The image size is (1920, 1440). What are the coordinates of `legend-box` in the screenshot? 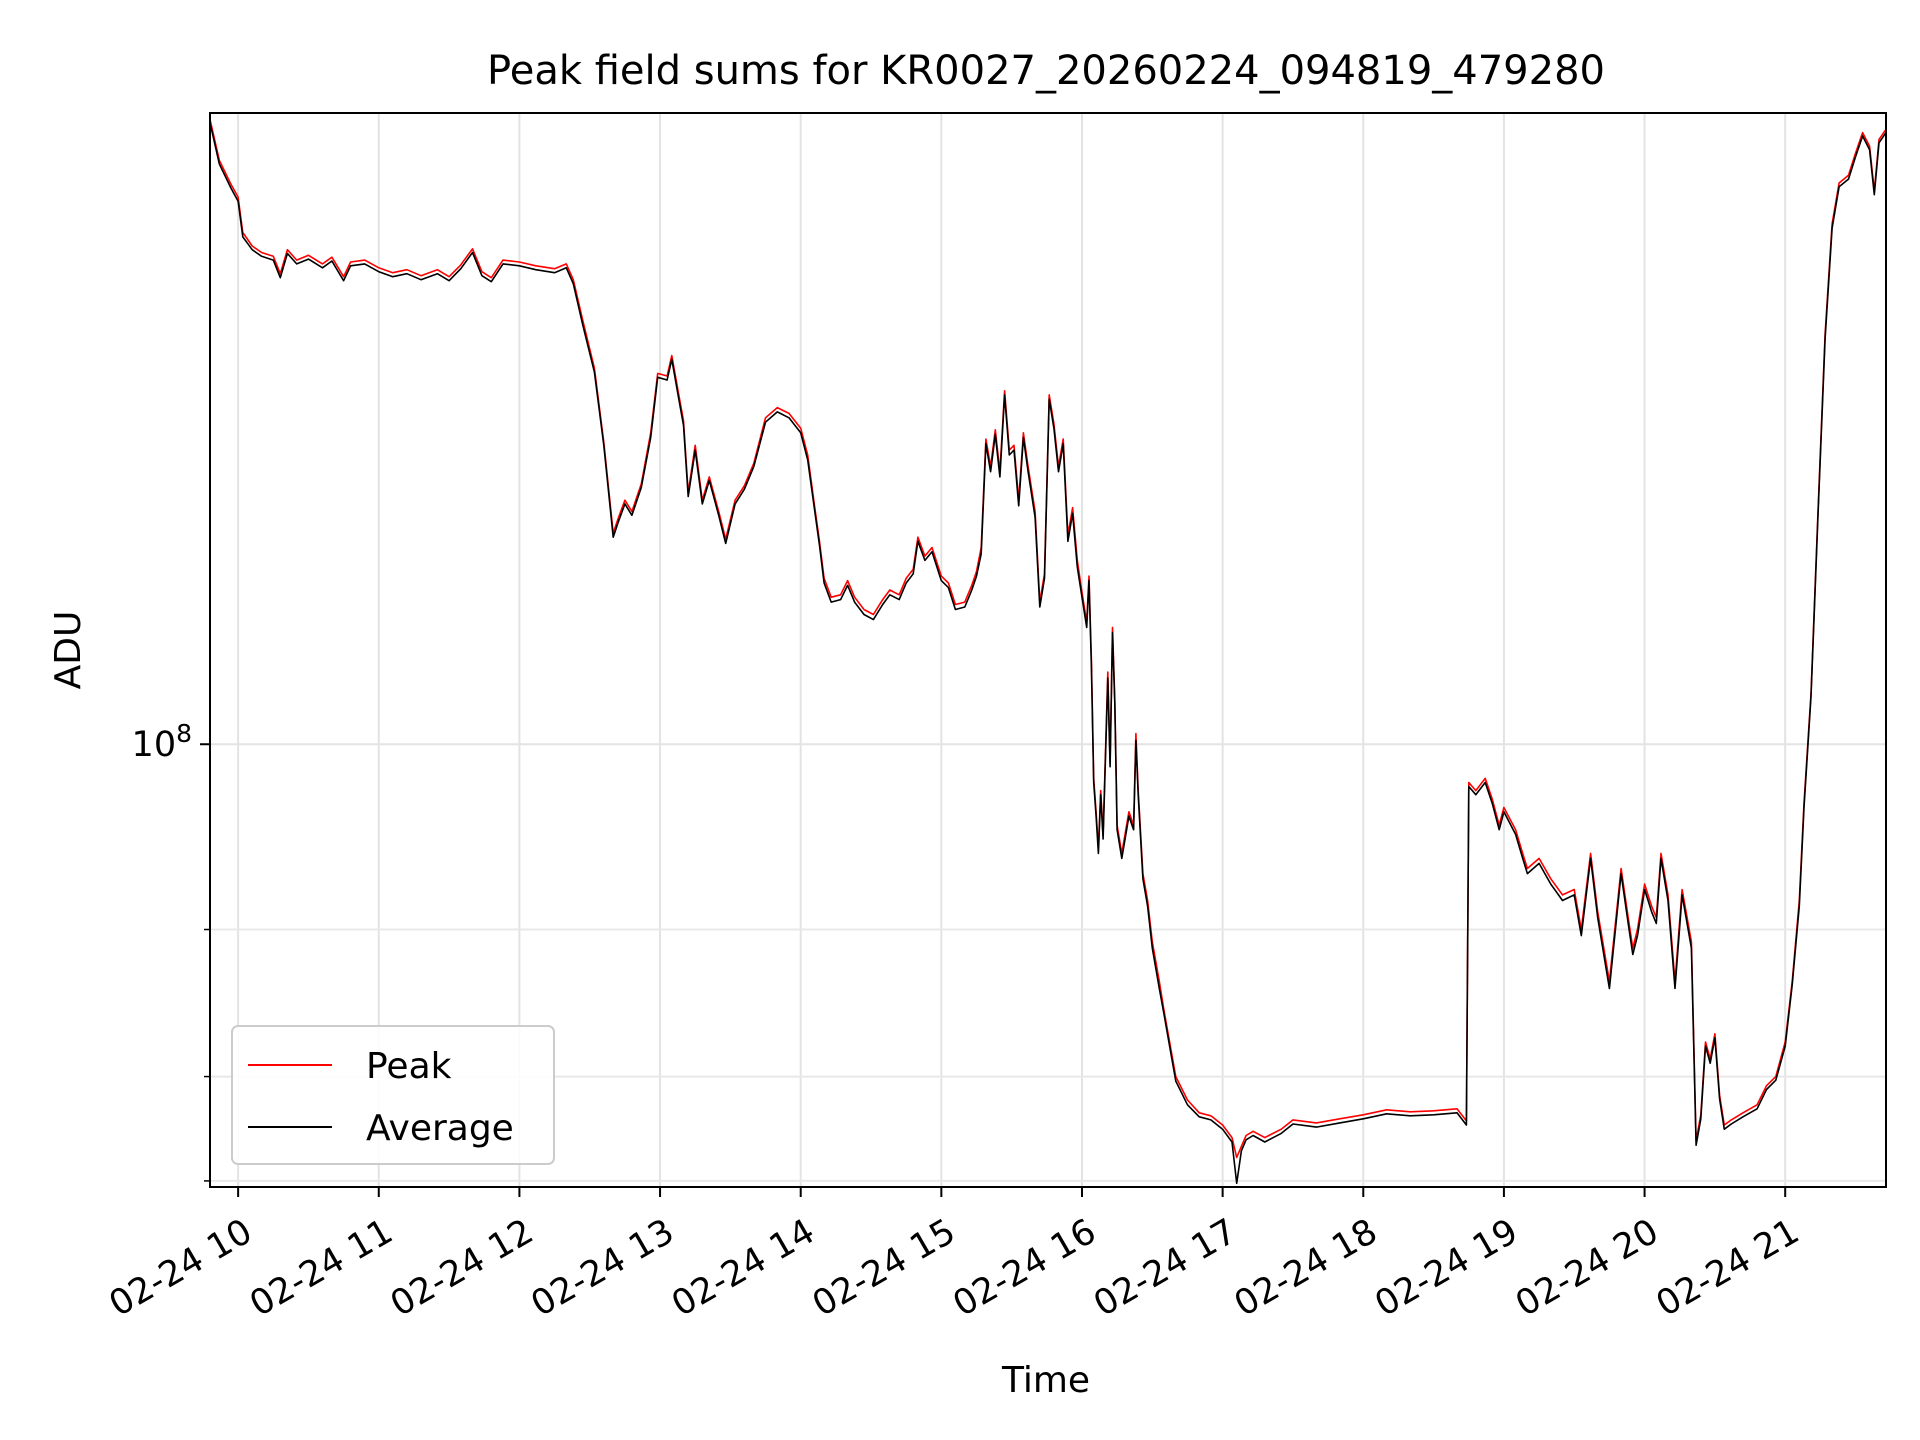 It's located at (393, 1095).